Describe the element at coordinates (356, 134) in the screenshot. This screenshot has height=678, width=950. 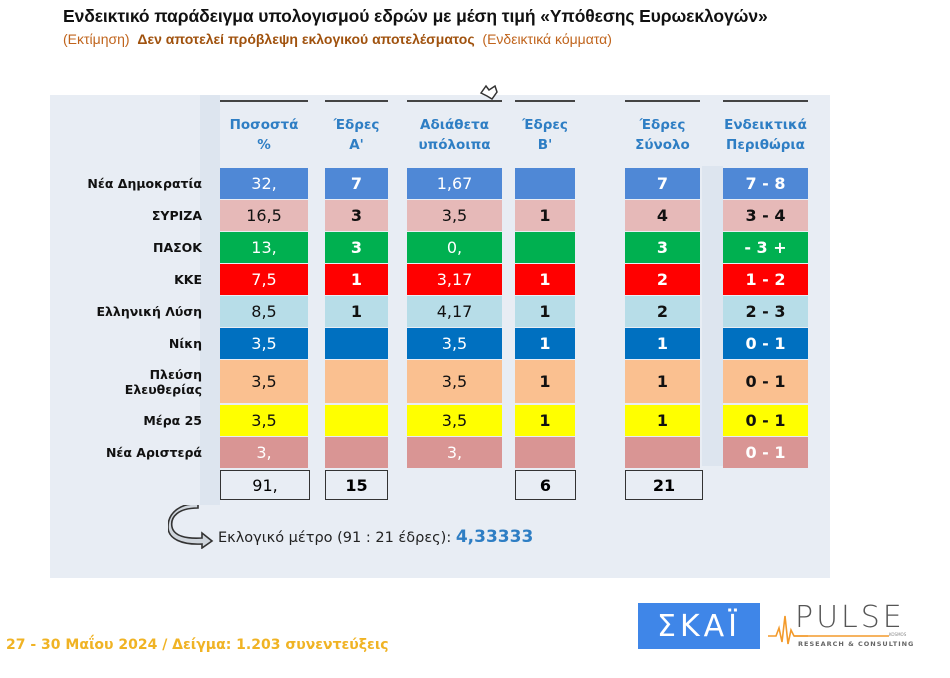
I see `column-header-seats-a: Έδρες Α'` at that location.